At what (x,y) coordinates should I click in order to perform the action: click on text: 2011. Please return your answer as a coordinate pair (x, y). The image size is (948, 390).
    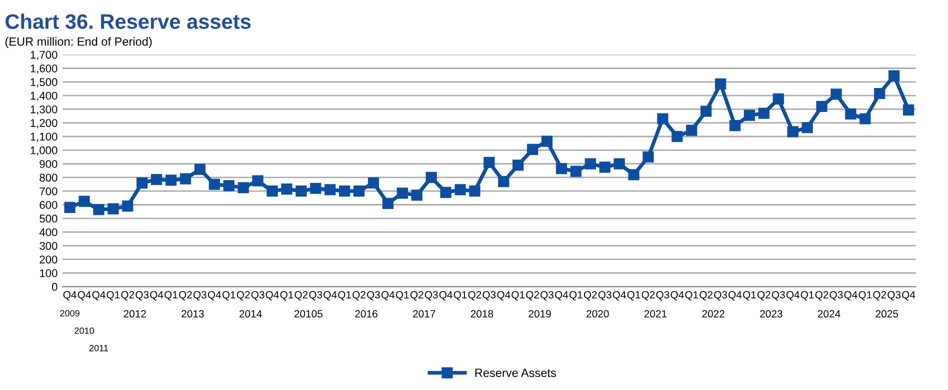
    Looking at the image, I should click on (98, 348).